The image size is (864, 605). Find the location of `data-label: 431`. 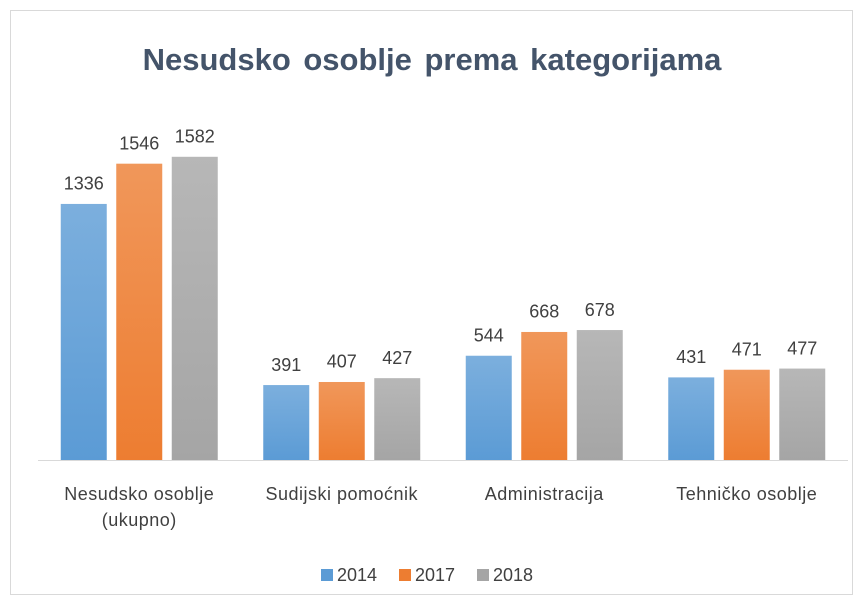

data-label: 431 is located at coordinates (691, 357).